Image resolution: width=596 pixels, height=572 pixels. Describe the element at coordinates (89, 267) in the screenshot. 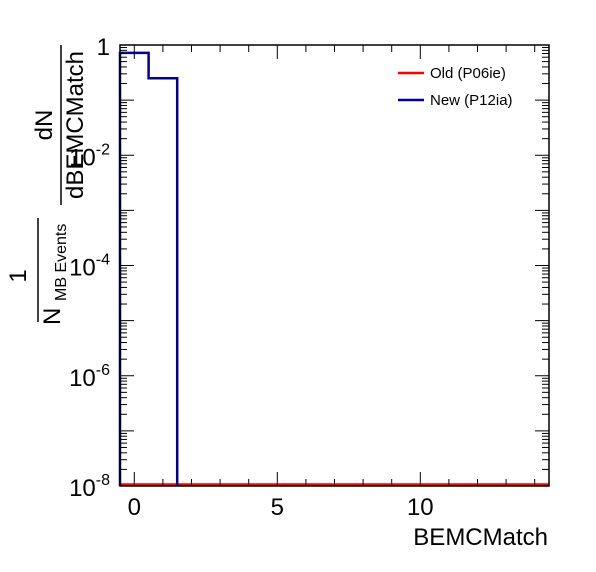

I see `y-tick-label: 10⁻⁴` at that location.